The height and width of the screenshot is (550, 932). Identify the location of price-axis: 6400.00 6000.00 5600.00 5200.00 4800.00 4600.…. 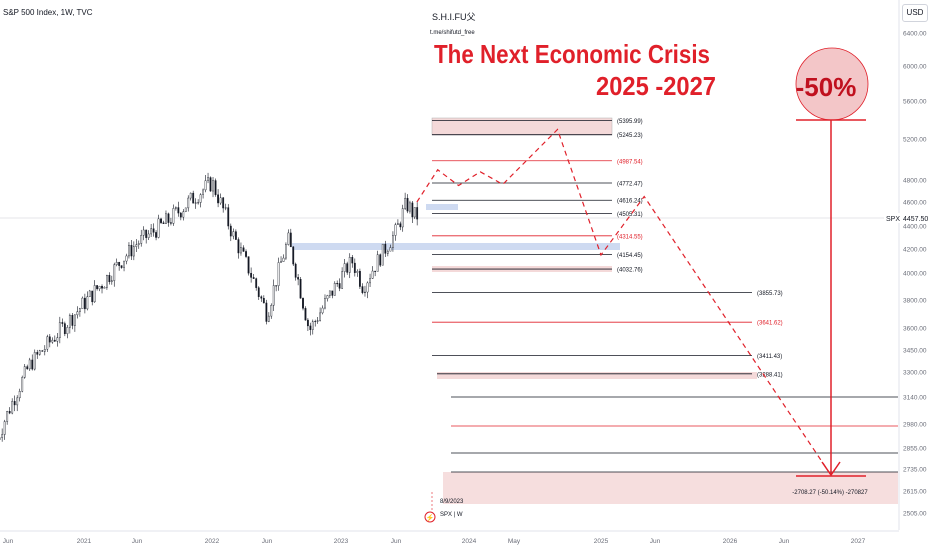
(915, 274).